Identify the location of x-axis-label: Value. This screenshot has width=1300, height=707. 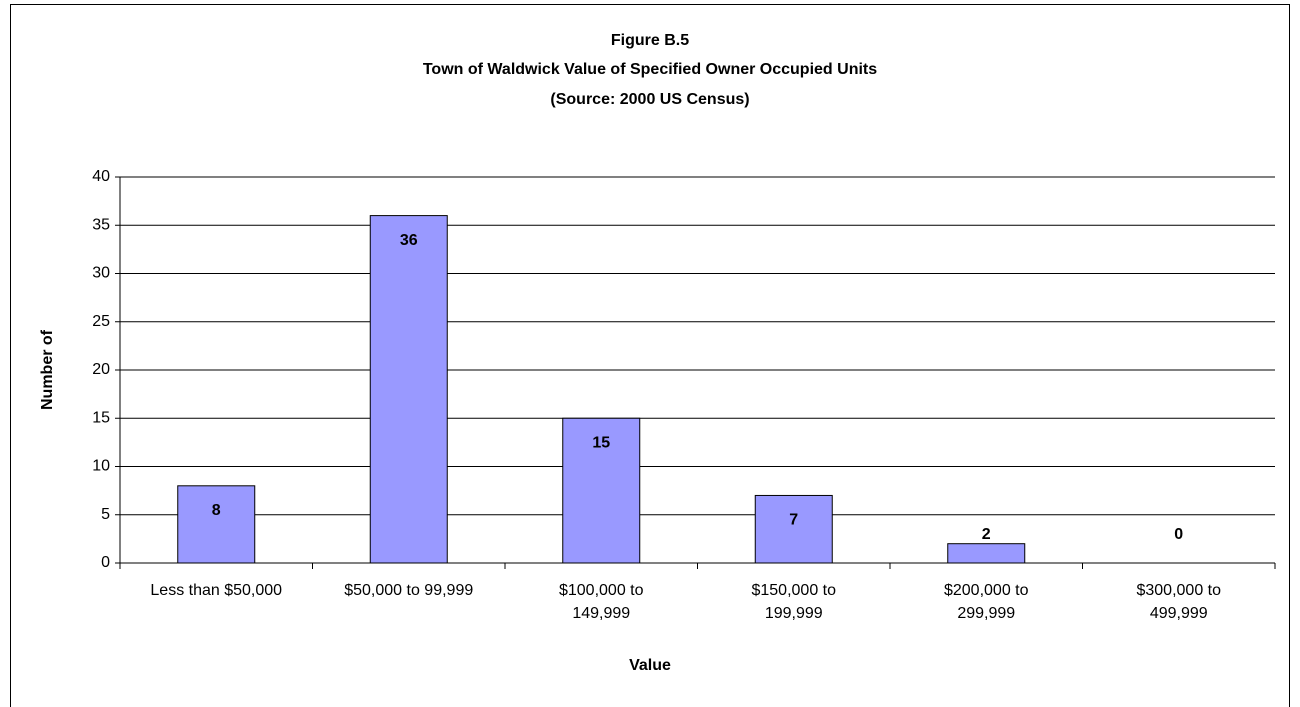
(650, 665).